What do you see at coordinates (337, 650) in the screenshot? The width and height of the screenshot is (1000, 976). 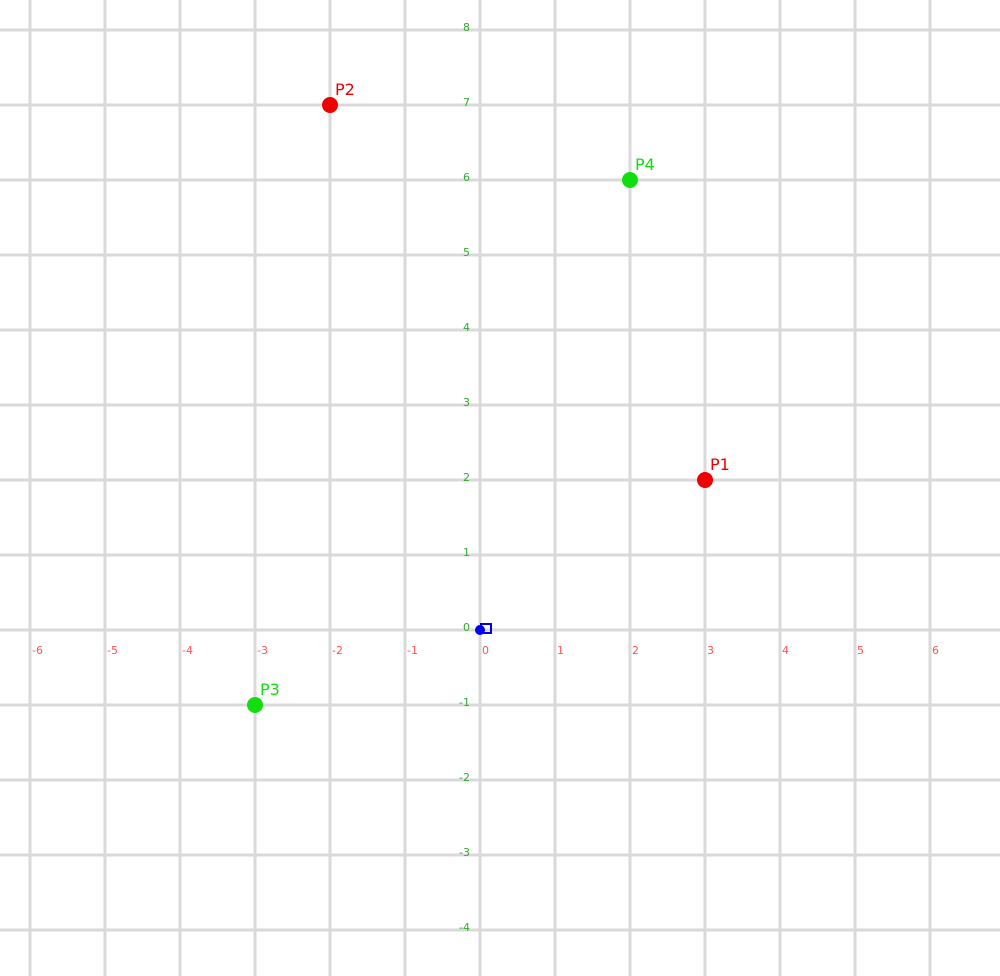 I see `x-tick-label: -2` at bounding box center [337, 650].